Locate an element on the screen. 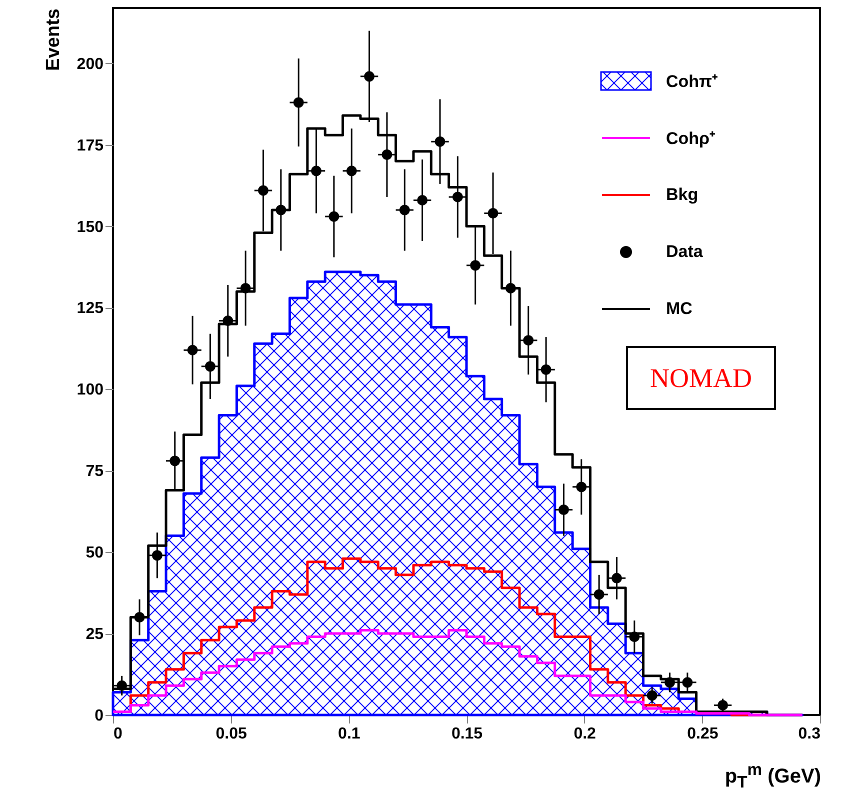 The image size is (861, 796). y-tick-label: 200 is located at coordinates (90, 64).